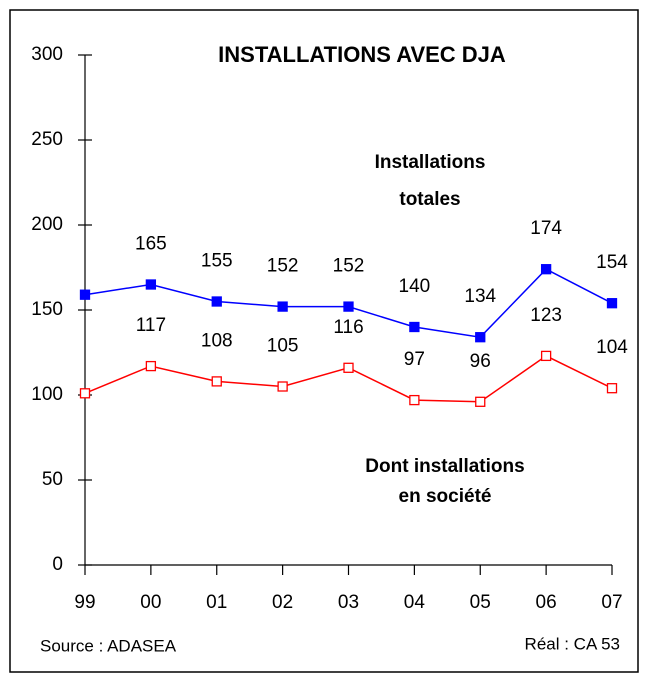  I want to click on data-label: 174, so click(546, 228).